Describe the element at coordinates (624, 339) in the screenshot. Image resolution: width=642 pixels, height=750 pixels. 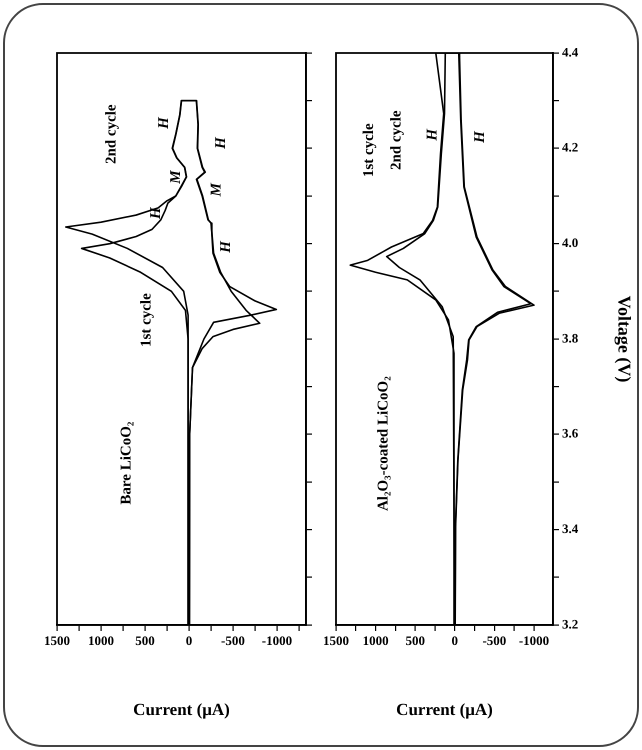
I see `y-axis-title: Voltage (V)` at that location.